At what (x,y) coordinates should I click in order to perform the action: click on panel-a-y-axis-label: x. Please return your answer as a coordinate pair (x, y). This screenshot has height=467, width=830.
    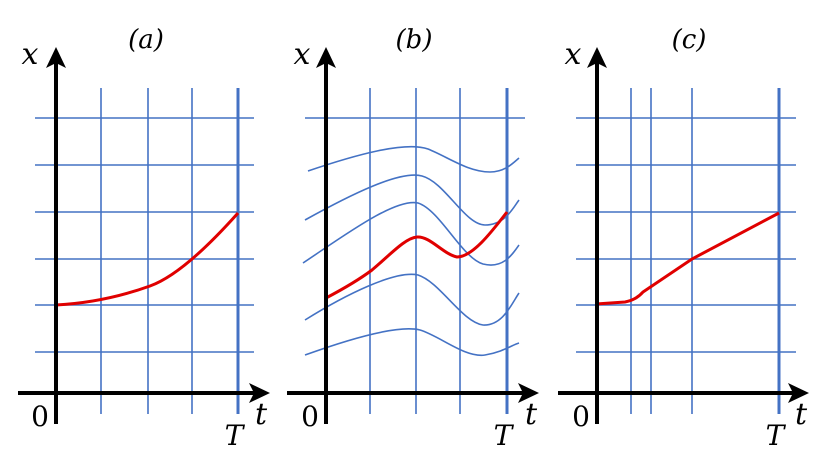
    Looking at the image, I should click on (30, 54).